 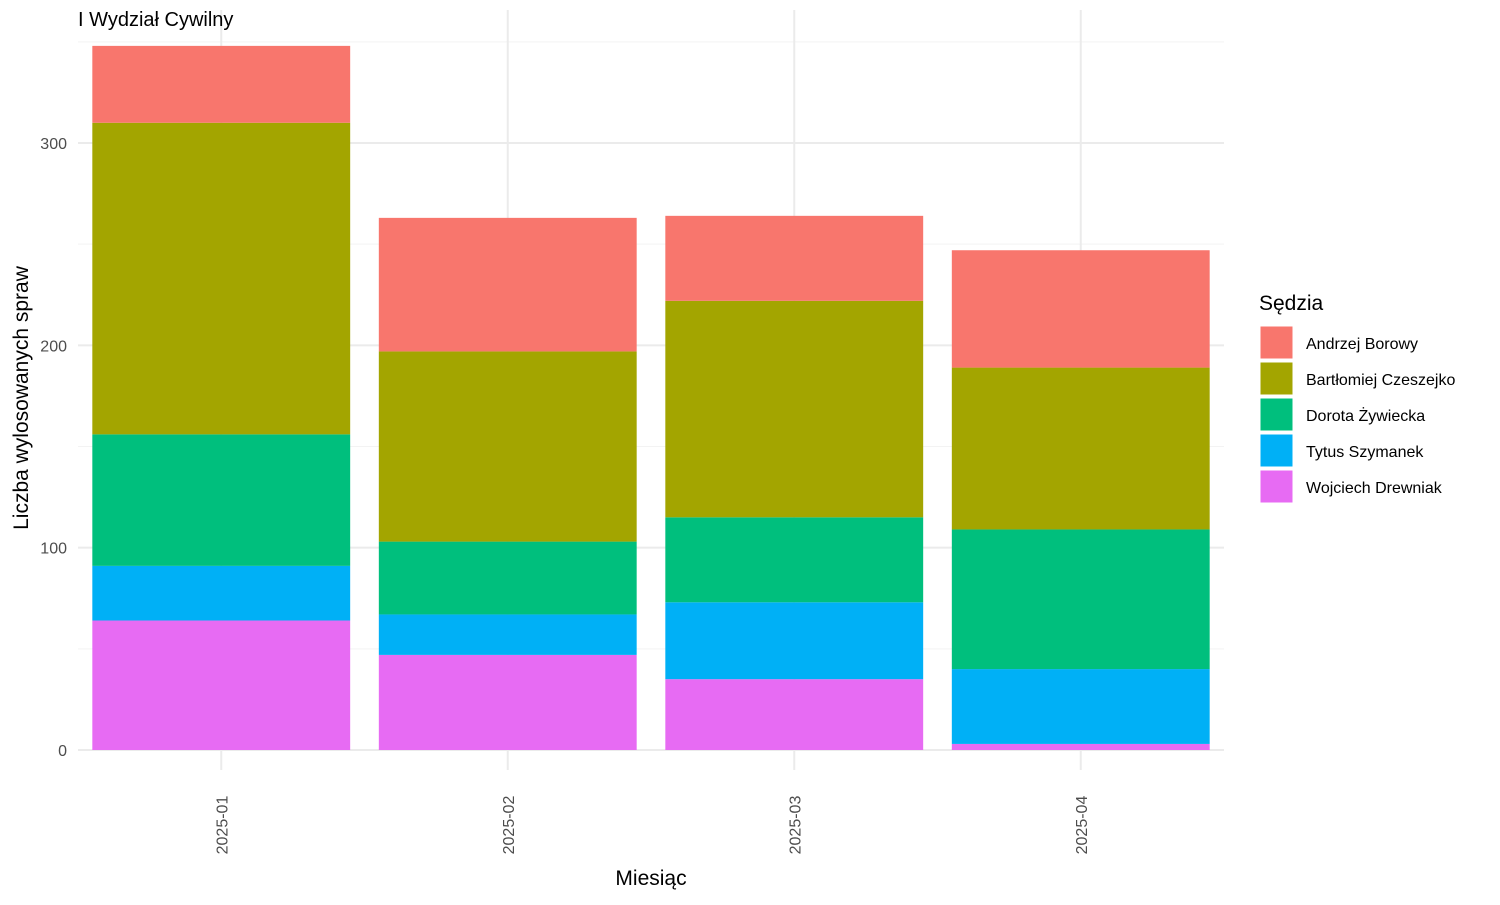 I want to click on legend-label: Andrzej Borowy, so click(x=1362, y=344).